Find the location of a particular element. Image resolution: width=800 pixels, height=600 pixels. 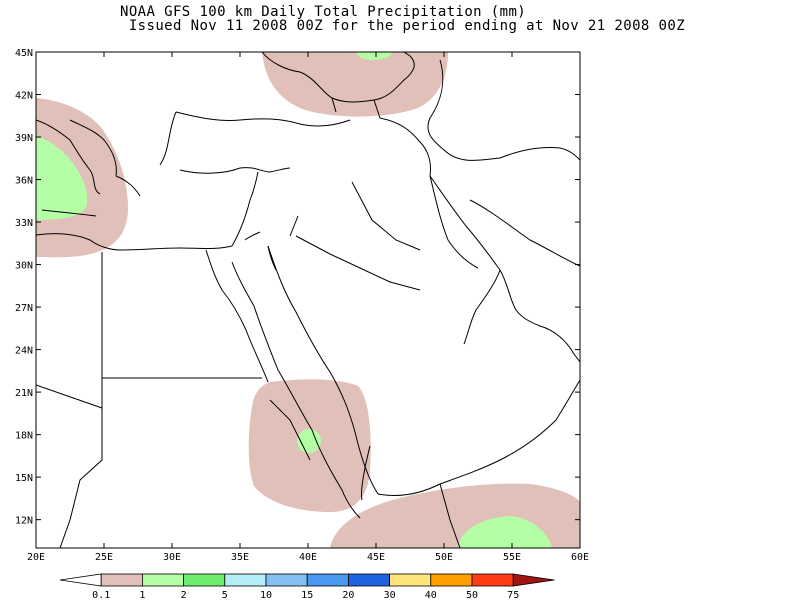

lat-tick-label: 42N is located at coordinates (24, 96).